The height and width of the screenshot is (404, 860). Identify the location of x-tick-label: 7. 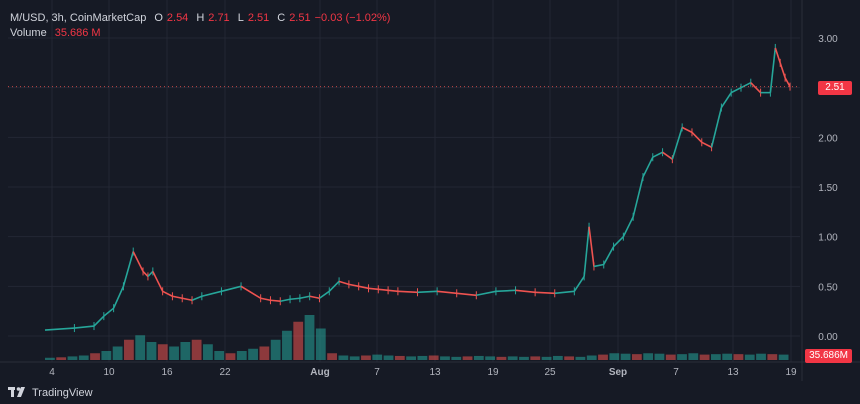
(377, 372).